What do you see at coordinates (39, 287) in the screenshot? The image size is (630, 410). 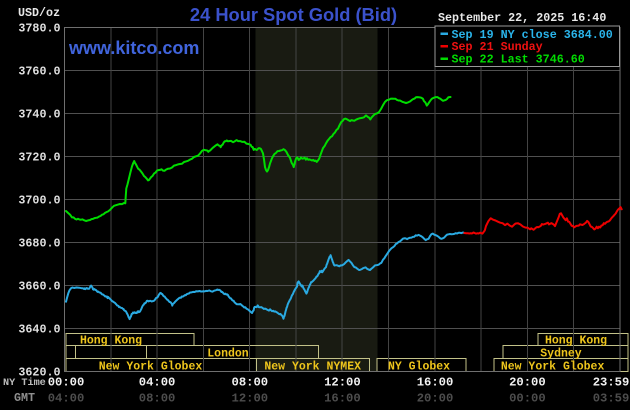 I see `svg-text: 3660.0` at bounding box center [39, 287].